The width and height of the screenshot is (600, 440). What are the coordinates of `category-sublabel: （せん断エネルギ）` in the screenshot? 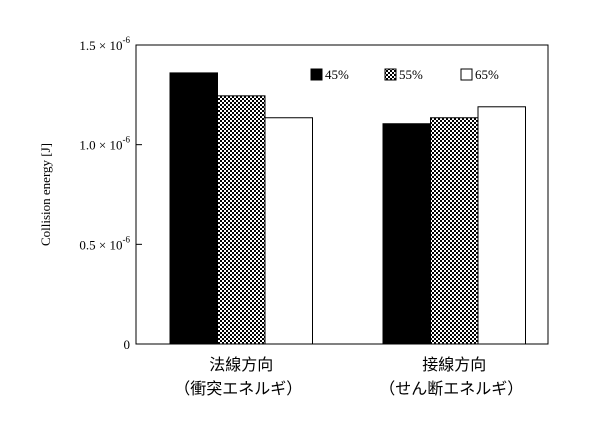 It's located at (451, 388).